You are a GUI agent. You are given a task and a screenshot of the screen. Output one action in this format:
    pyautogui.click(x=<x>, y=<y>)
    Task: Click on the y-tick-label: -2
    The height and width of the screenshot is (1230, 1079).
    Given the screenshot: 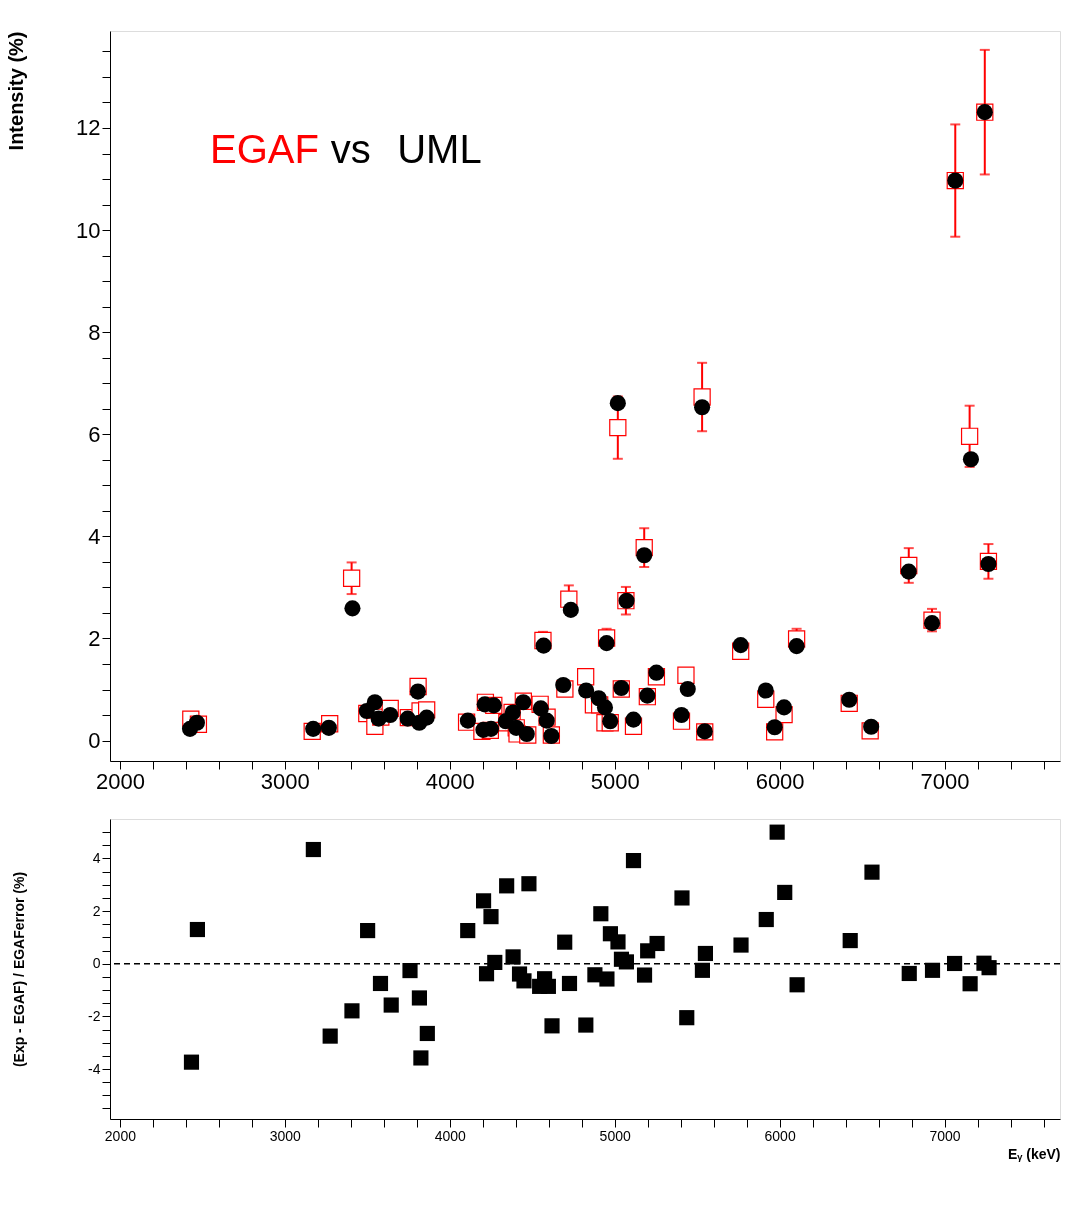 What is the action you would take?
    pyautogui.click(x=94, y=1015)
    